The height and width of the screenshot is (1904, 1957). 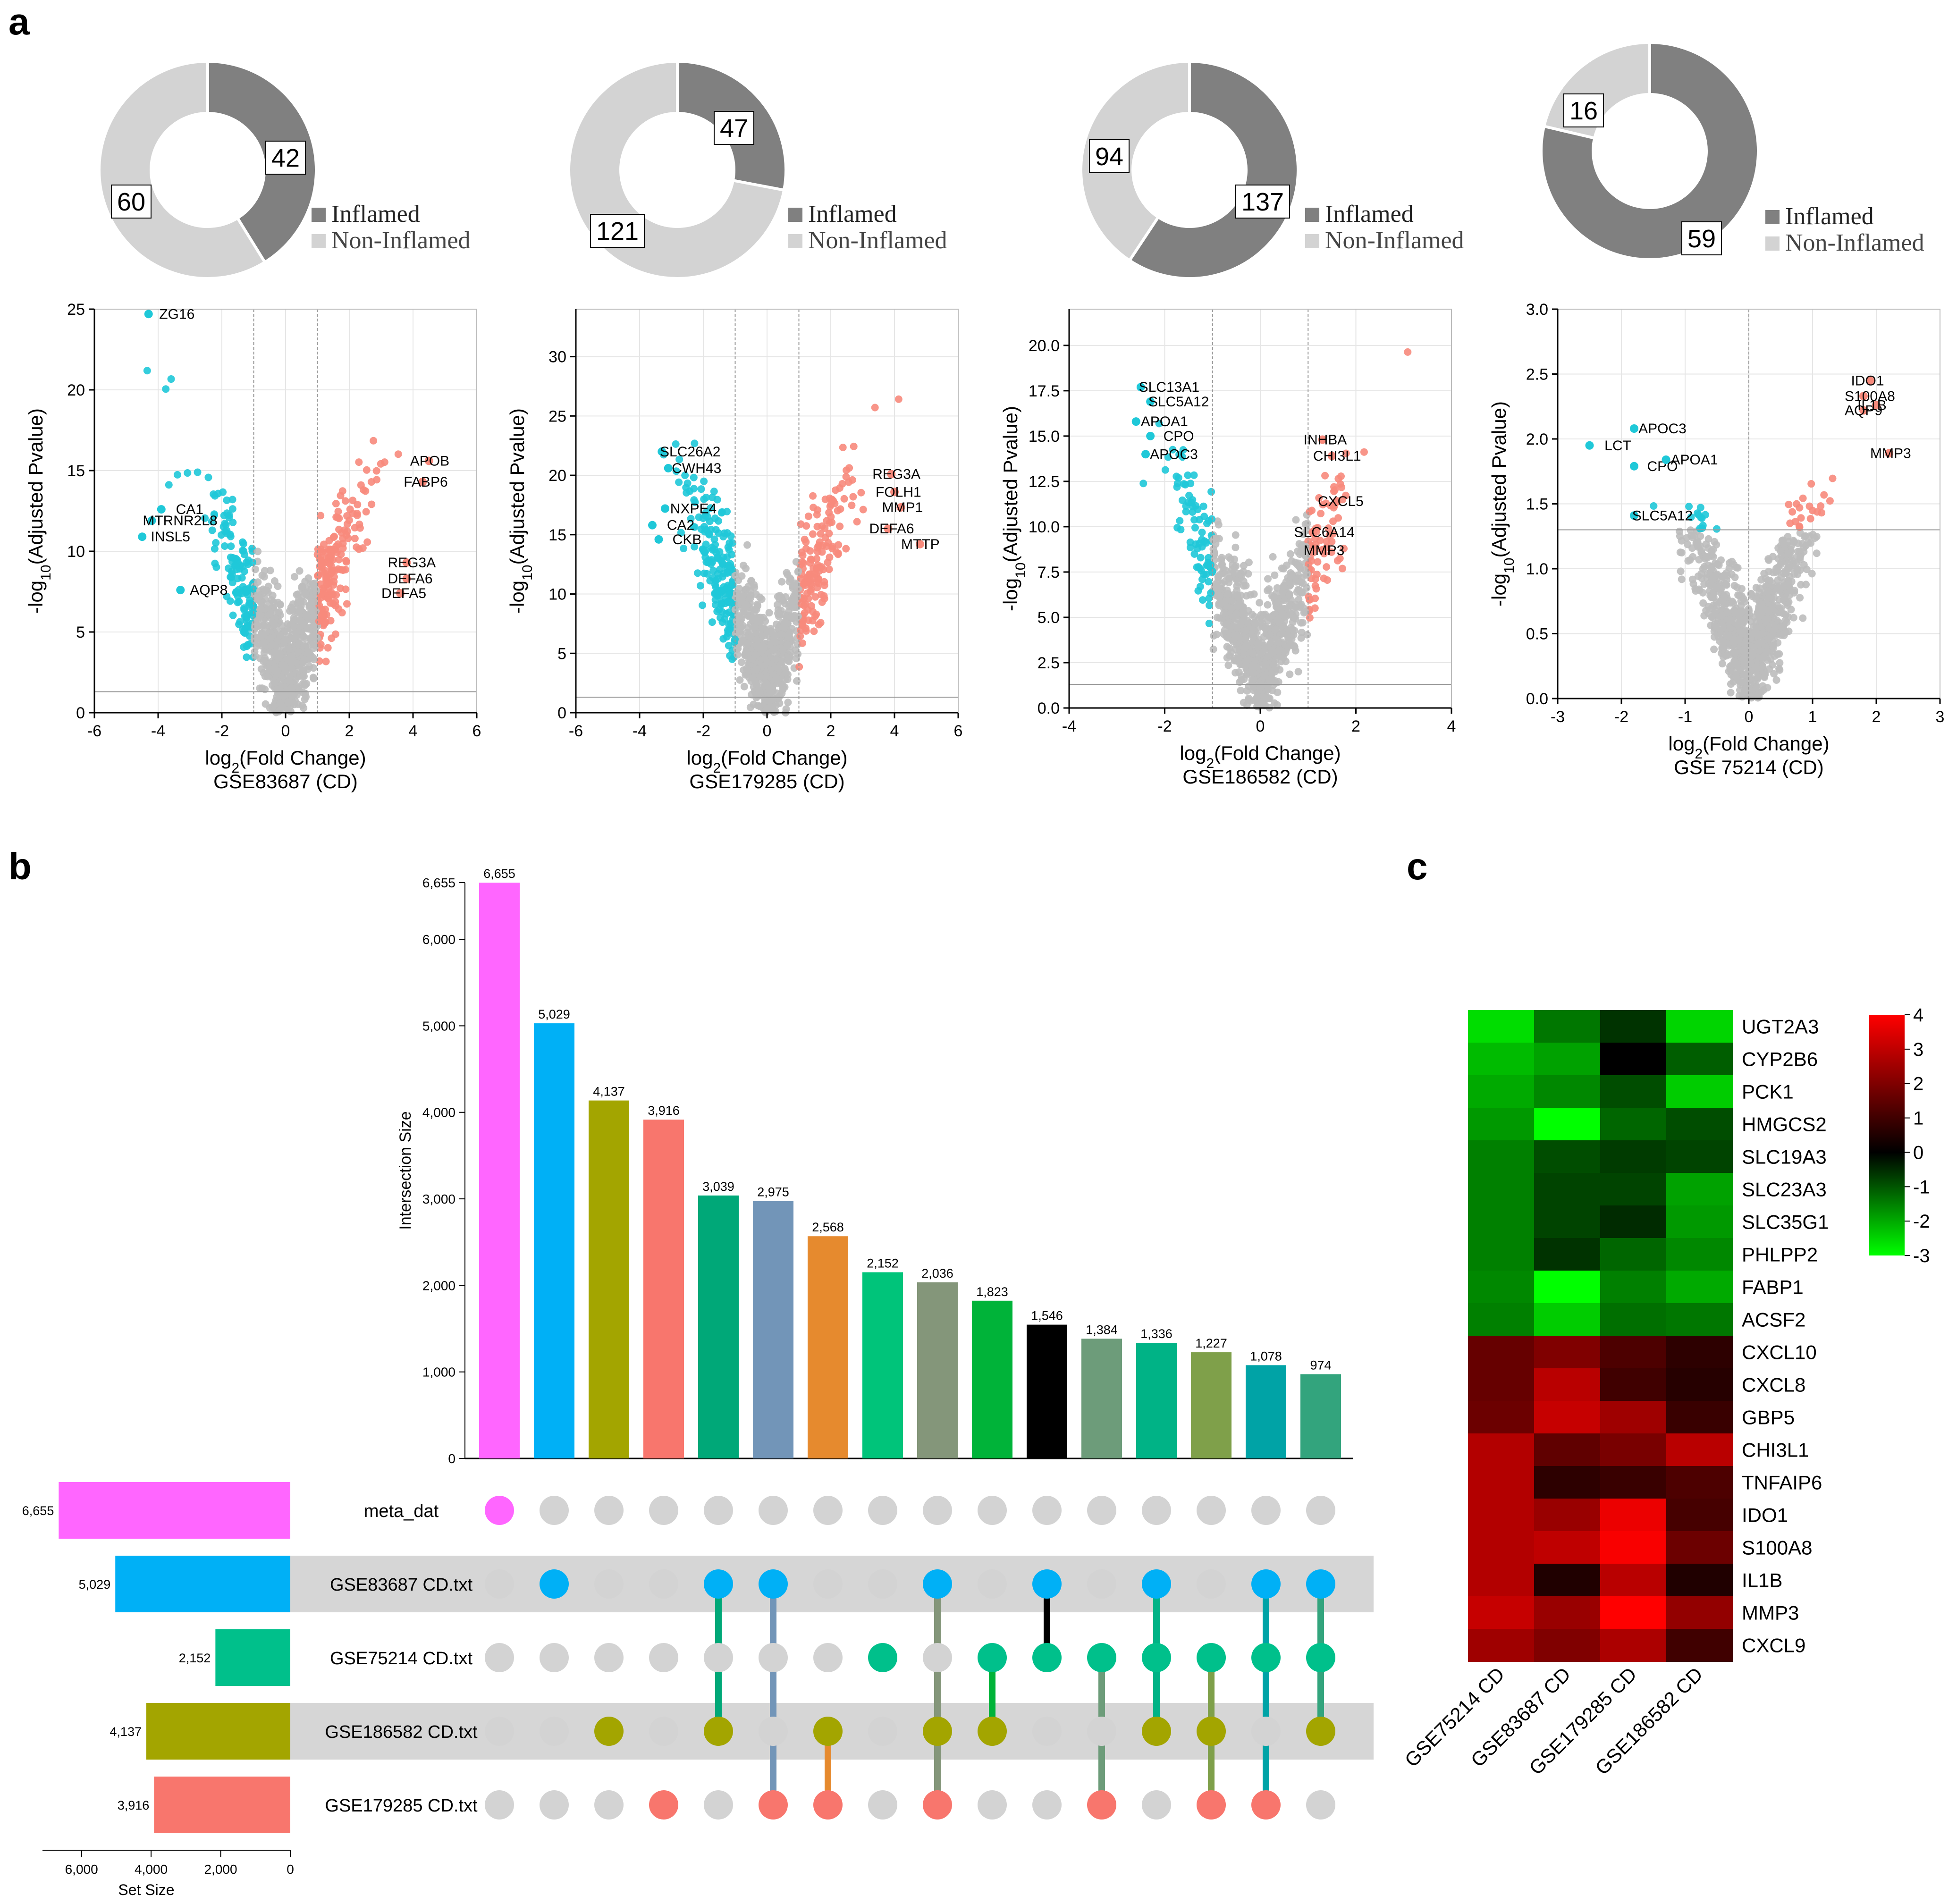 What do you see at coordinates (1773, 1385) in the screenshot?
I see `heatmap-gene-label: CXCL8` at bounding box center [1773, 1385].